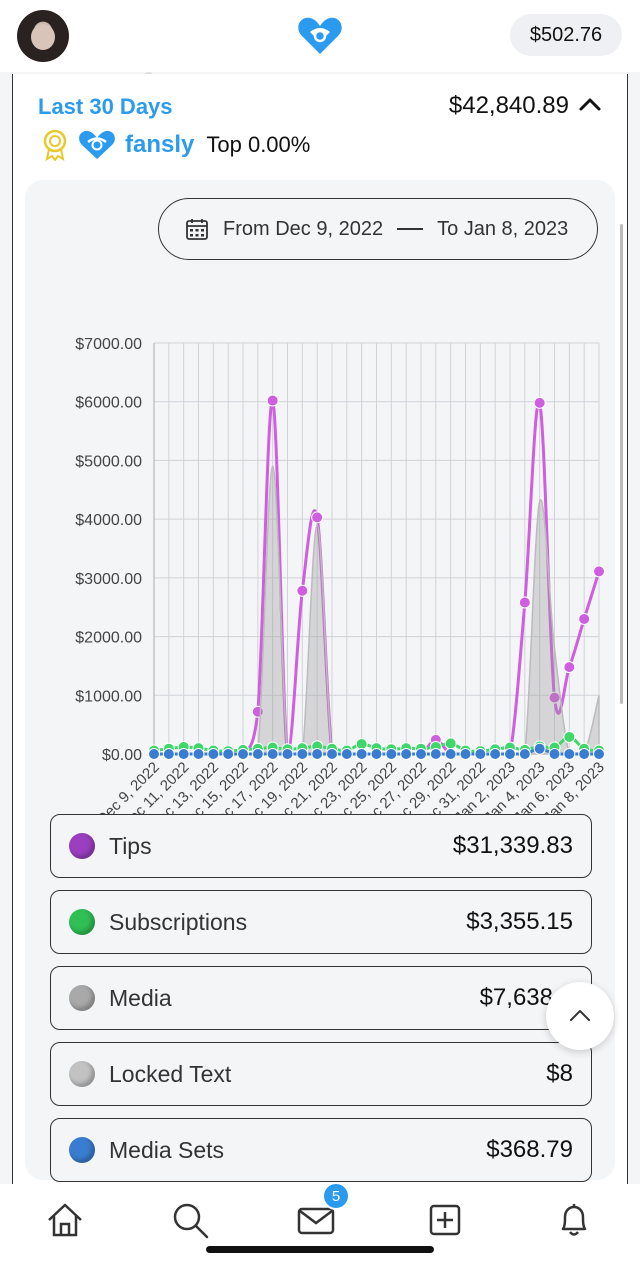 The width and height of the screenshot is (640, 1267). I want to click on legend-value: $368.79, so click(529, 1149).